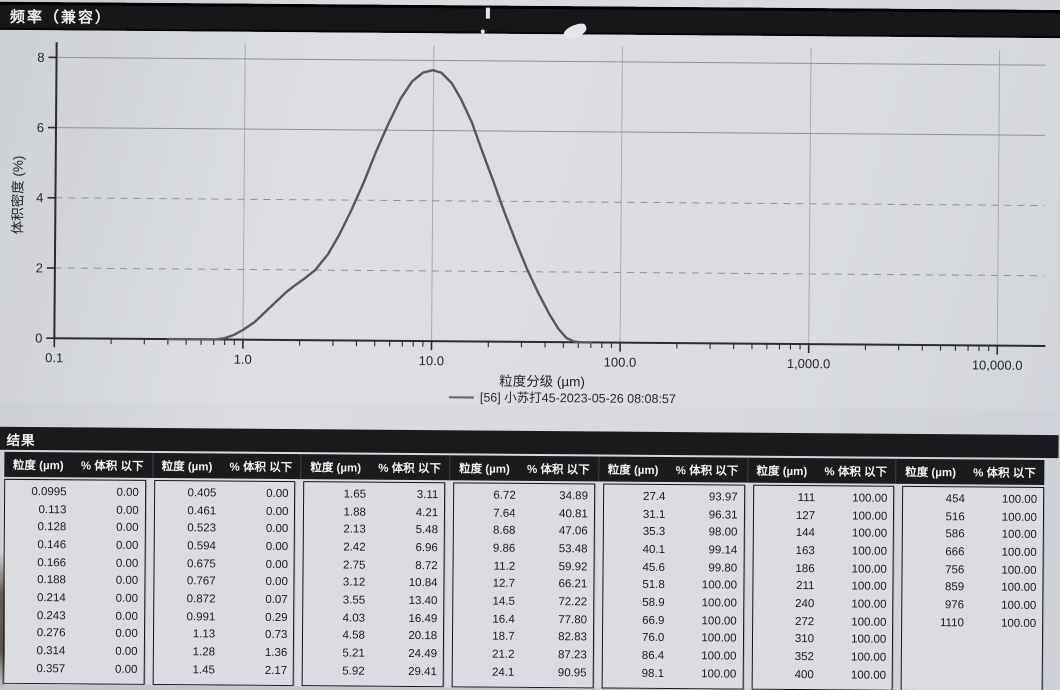  I want to click on table-row: 0.146 0.00, so click(75, 545).